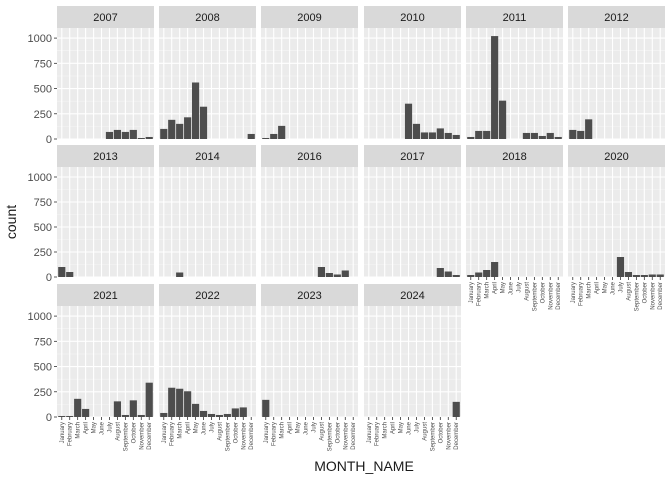 Image resolution: width=672 pixels, height=485 pixels. What do you see at coordinates (309, 157) in the screenshot?
I see `facet-strip-label: 2016` at bounding box center [309, 157].